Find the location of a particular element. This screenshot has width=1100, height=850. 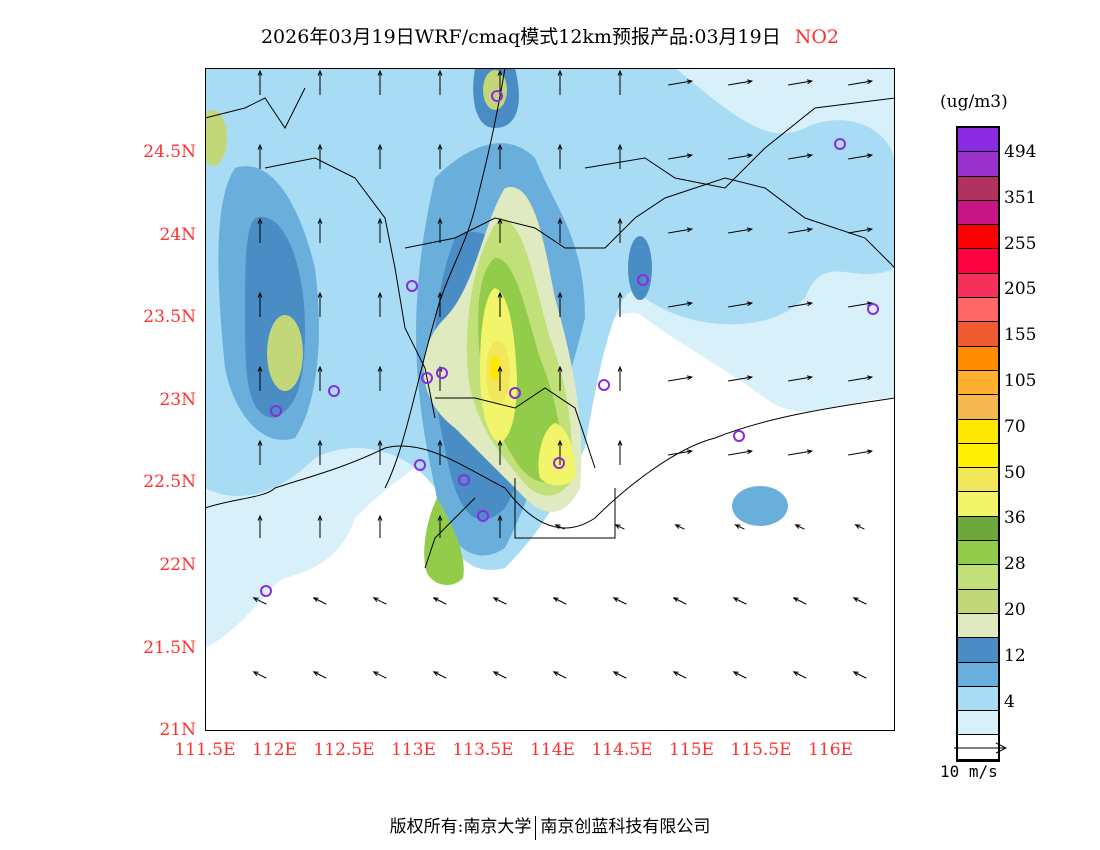

color-bar is located at coordinates (978, 444).